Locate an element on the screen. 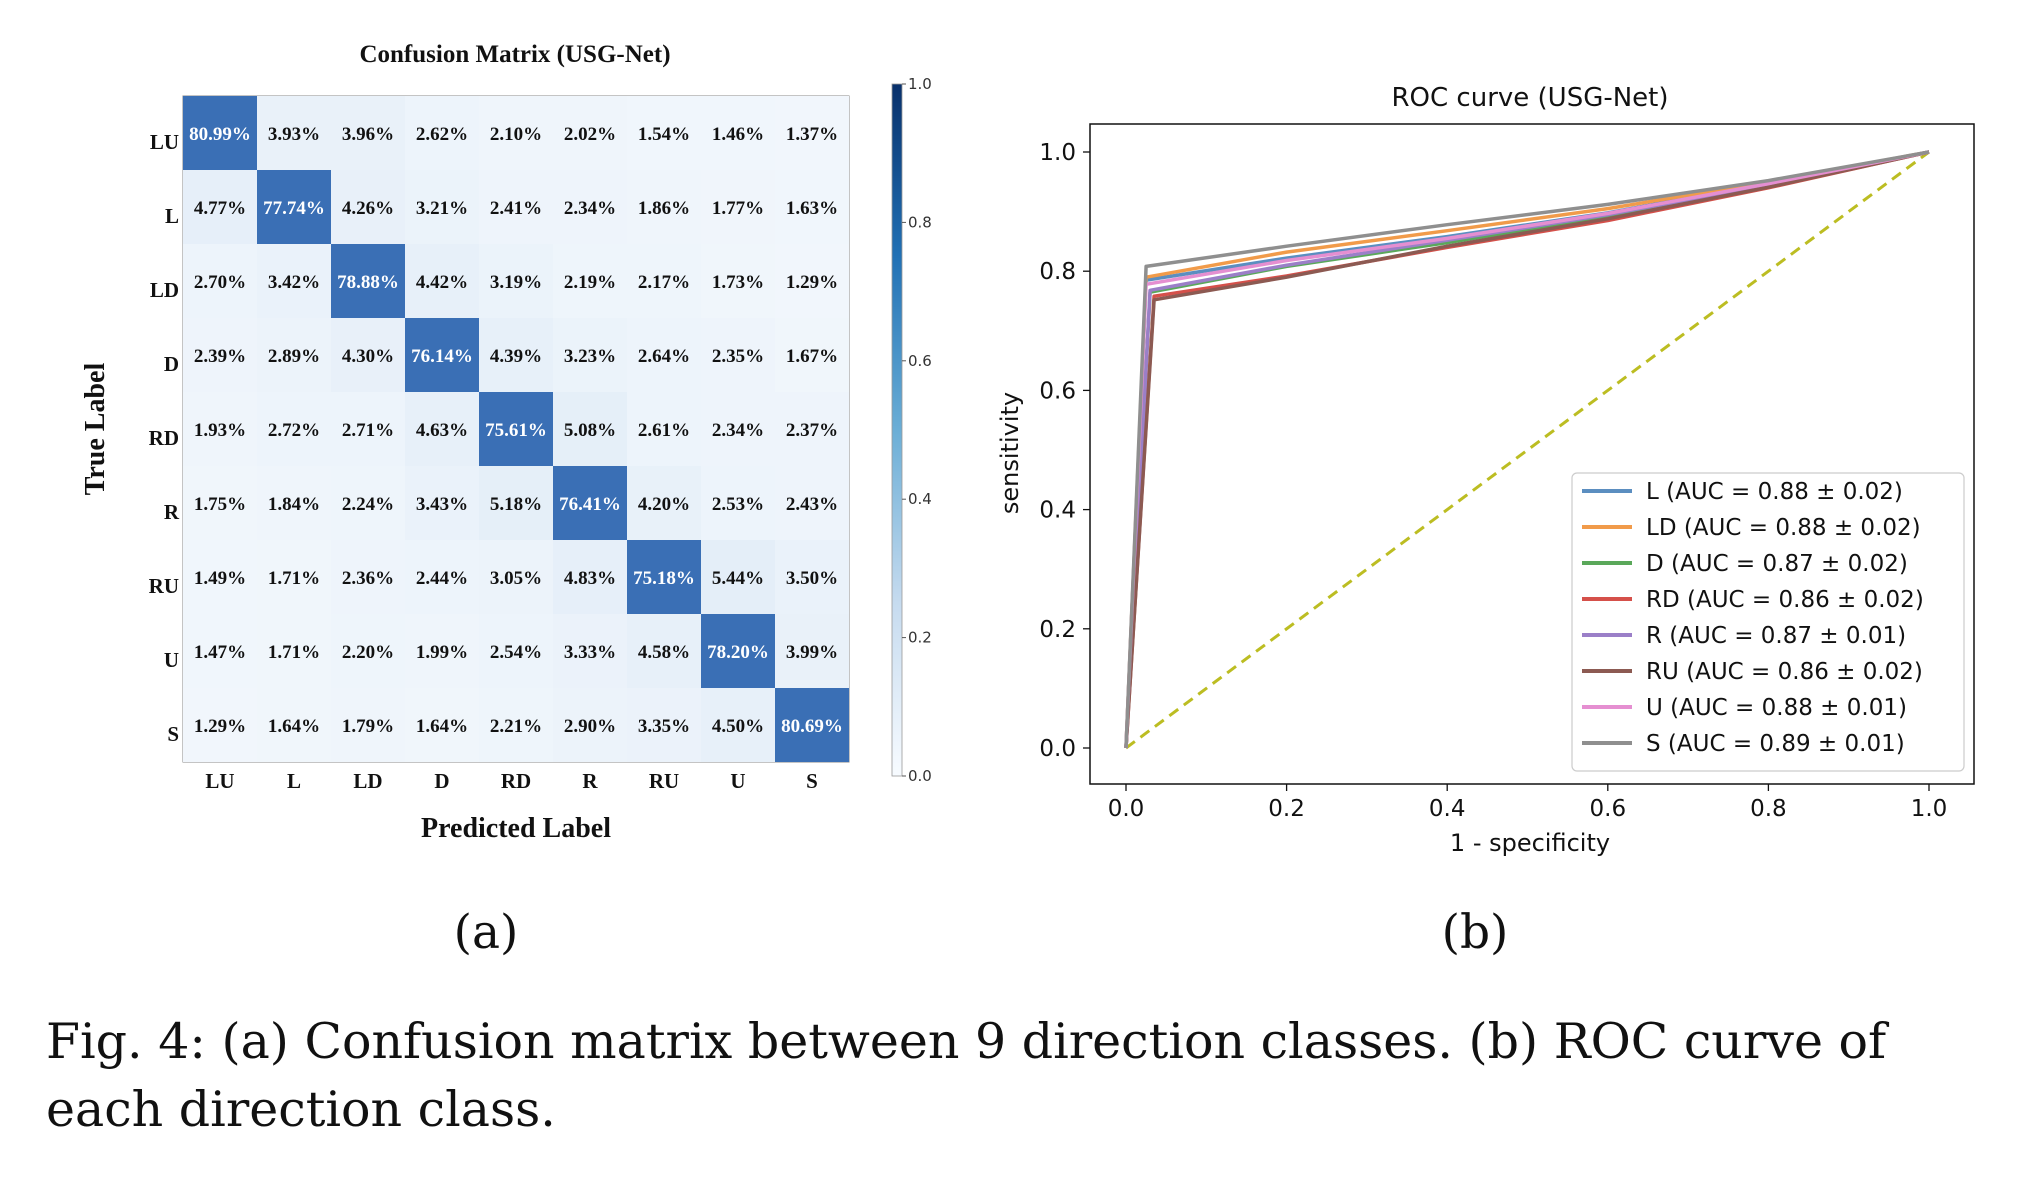 Image resolution: width=2020 pixels, height=1182 pixels. cm-cell-label: 4.50% is located at coordinates (738, 726).